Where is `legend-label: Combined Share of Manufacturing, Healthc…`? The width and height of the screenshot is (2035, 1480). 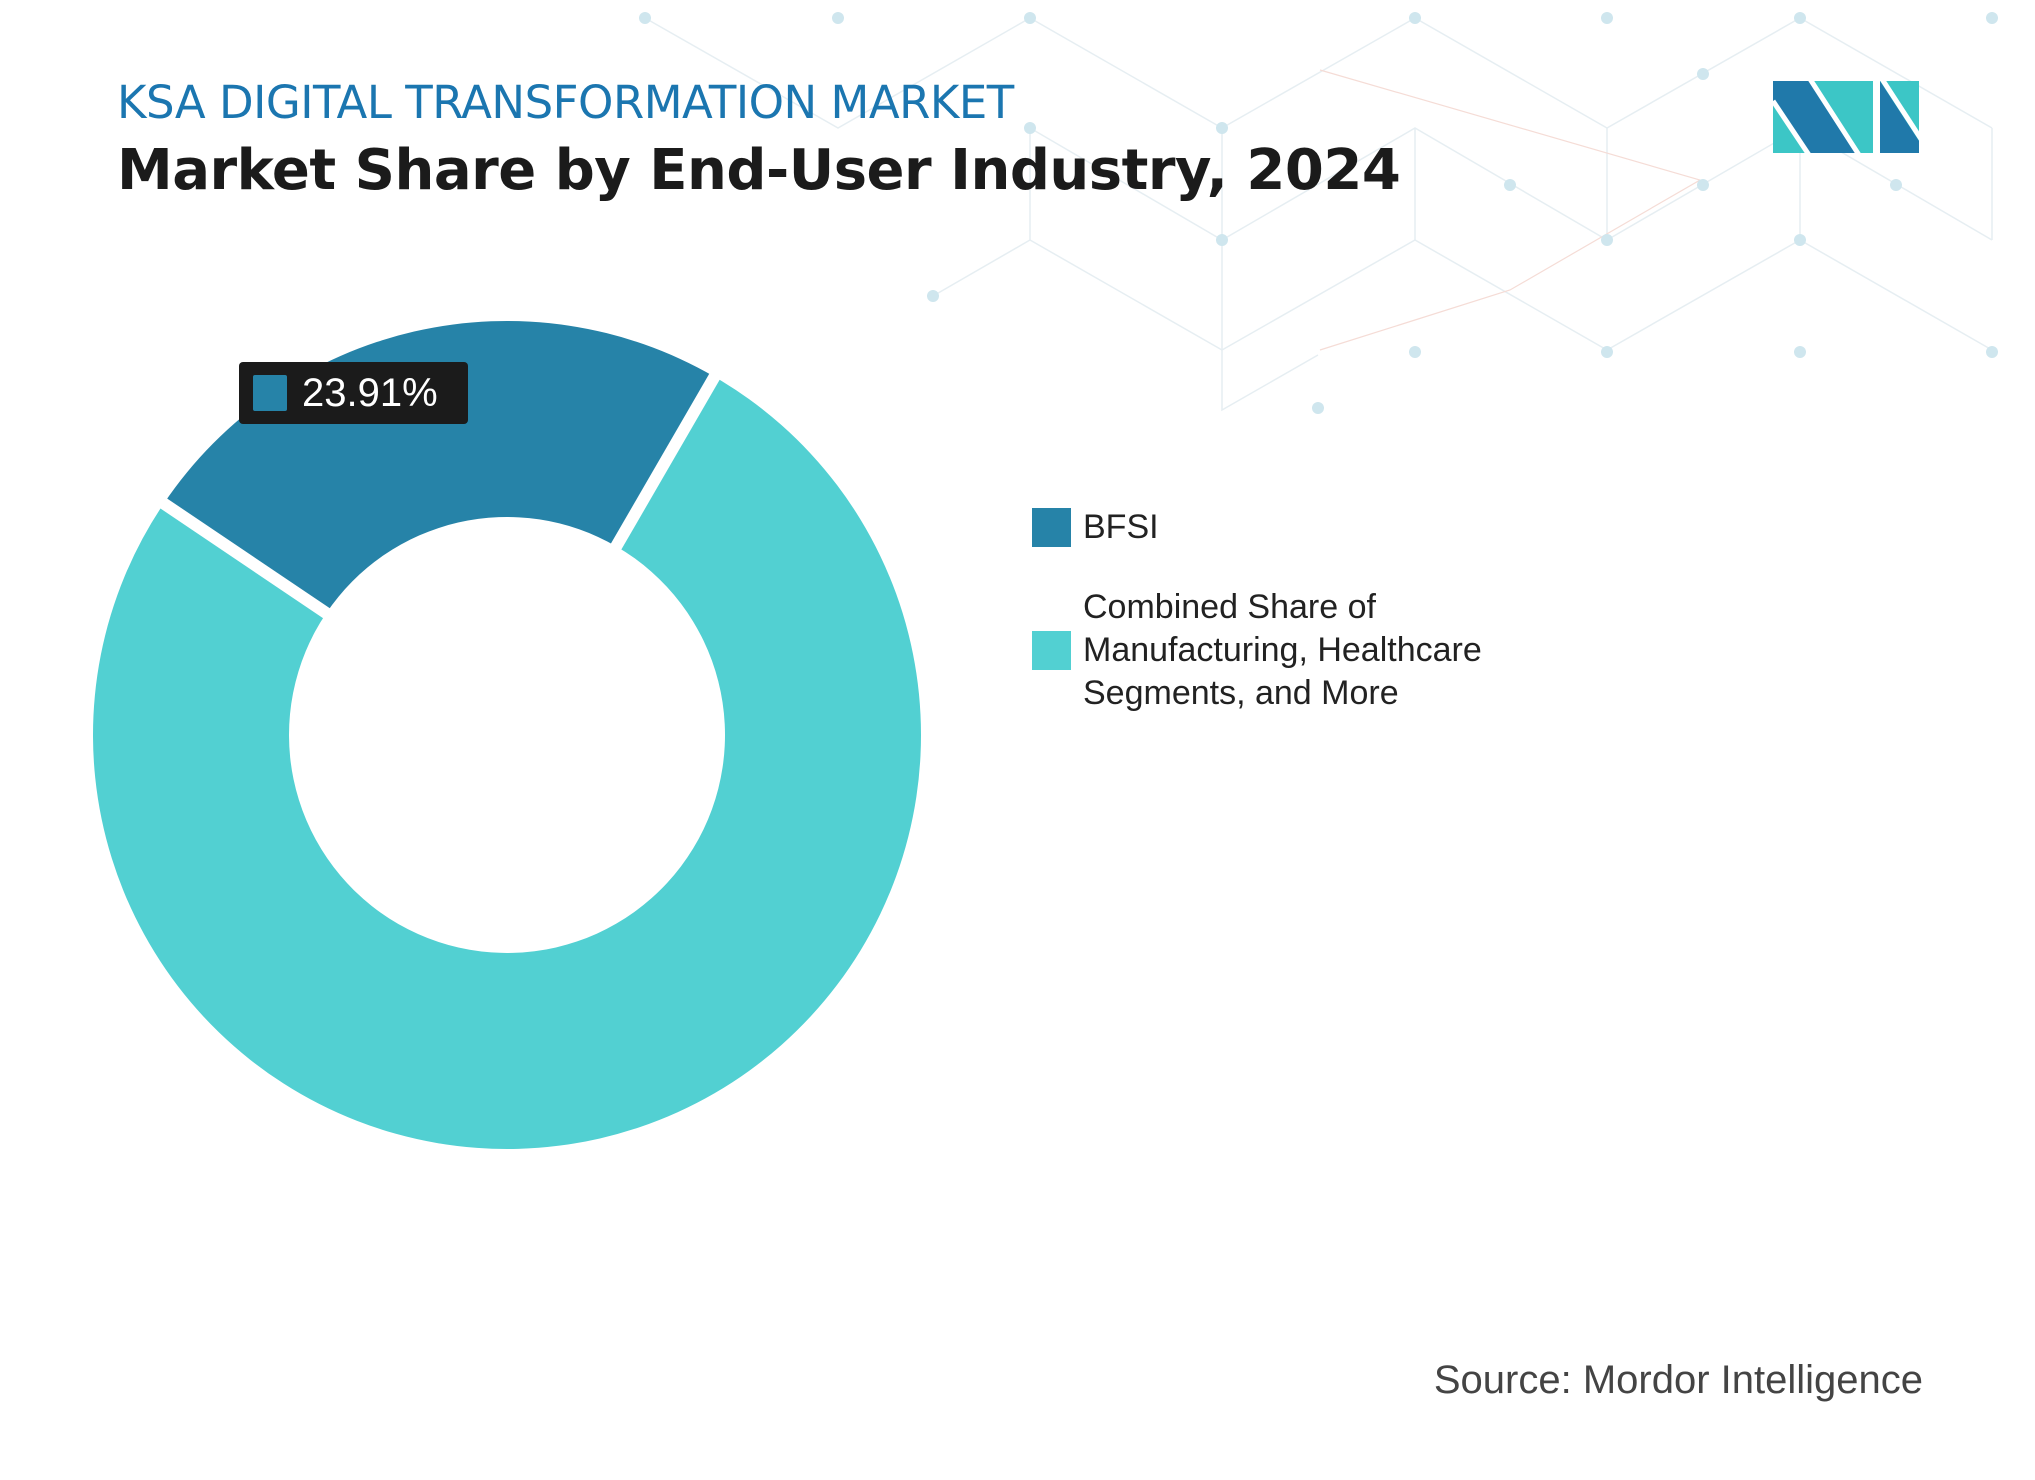
legend-label: Combined Share of Manufacturing, Healthc… is located at coordinates (1282, 650).